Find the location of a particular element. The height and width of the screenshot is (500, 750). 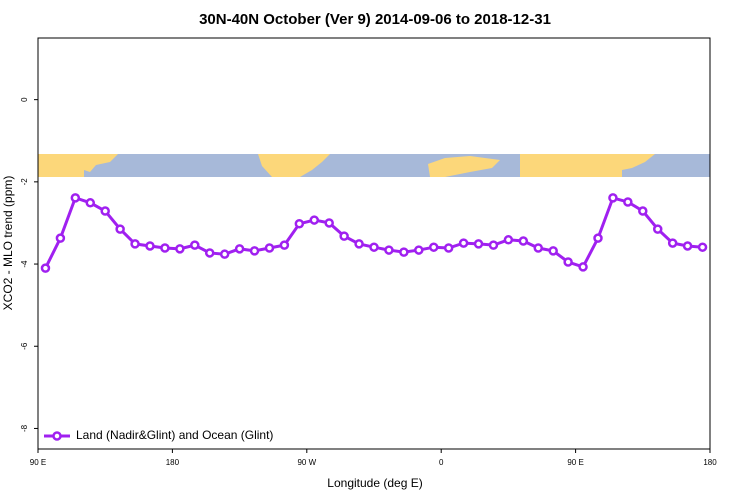

x-tick-label: 0 is located at coordinates (441, 462).